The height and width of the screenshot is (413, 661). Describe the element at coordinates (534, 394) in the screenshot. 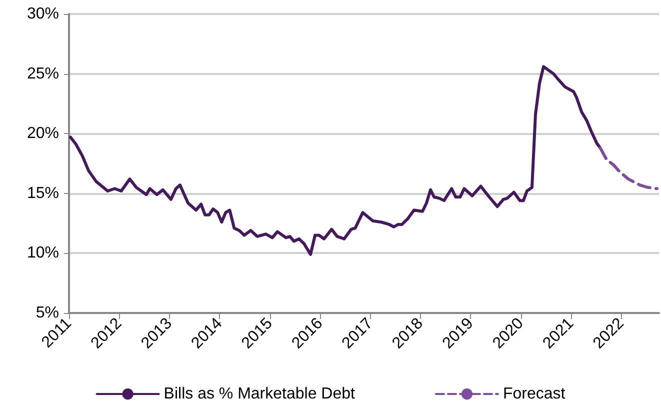

I see `legend-label: Forecast` at that location.